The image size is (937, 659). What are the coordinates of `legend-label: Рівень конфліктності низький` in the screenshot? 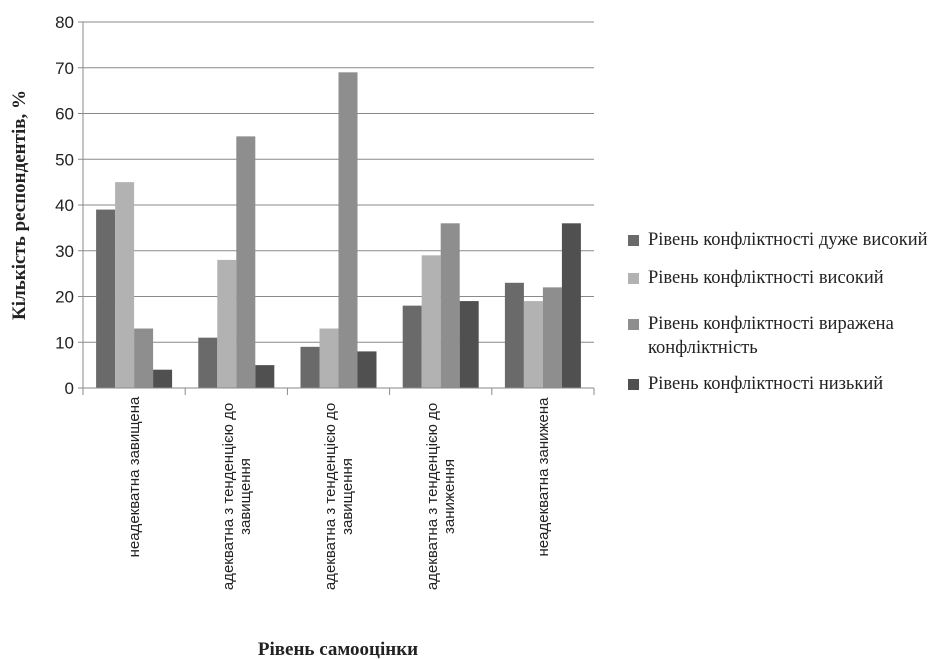 It's located at (766, 384).